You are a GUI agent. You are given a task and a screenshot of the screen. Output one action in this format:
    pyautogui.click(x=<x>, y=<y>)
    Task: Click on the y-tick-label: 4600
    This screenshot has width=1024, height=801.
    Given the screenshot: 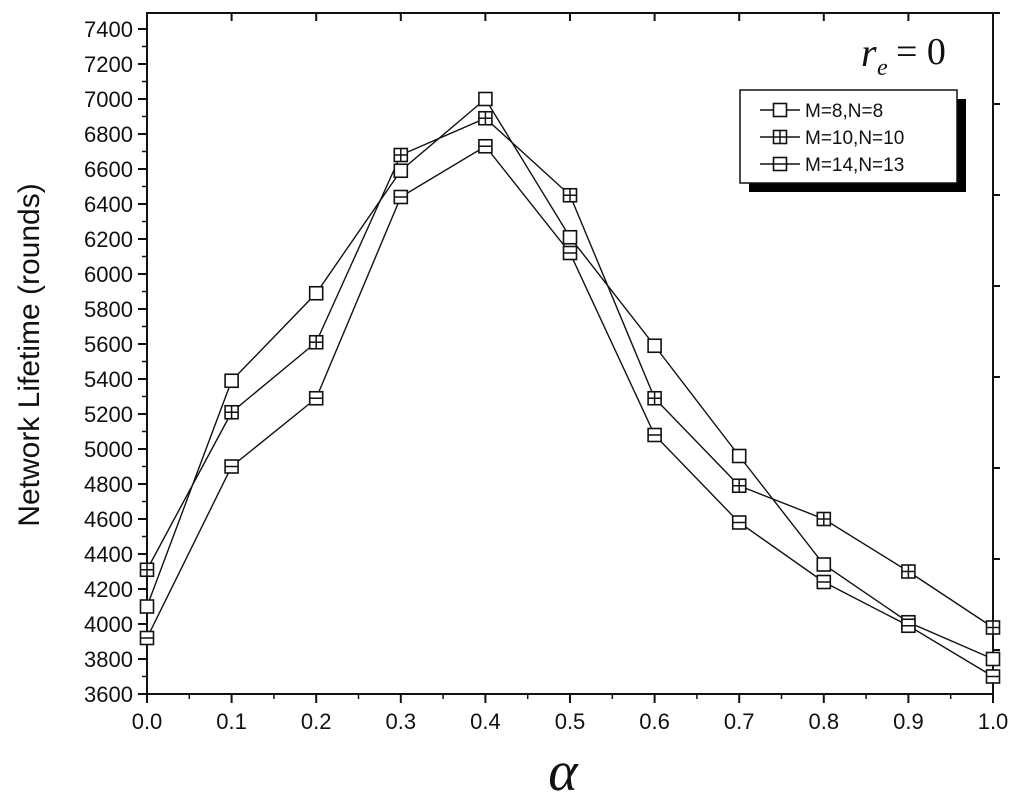 What is the action you would take?
    pyautogui.click(x=108, y=519)
    